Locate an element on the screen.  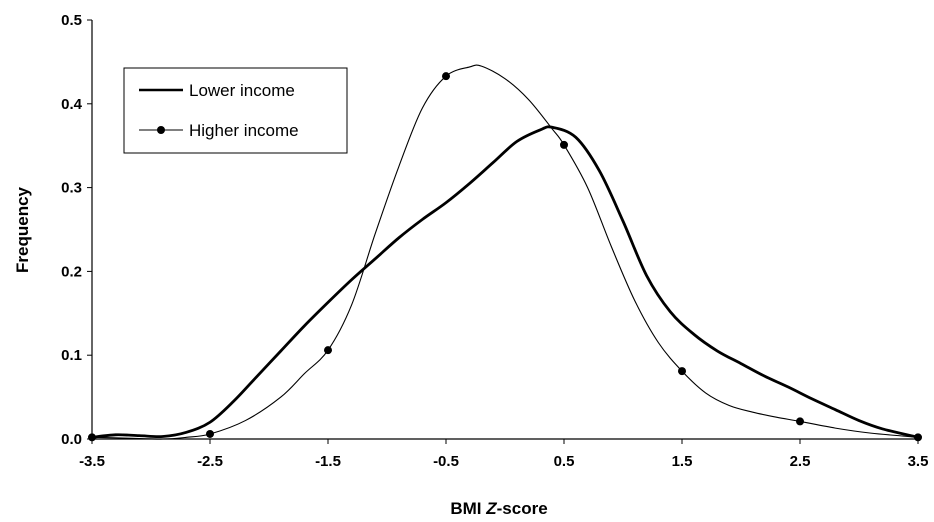
y-tick-label: 0.4 is located at coordinates (72, 104).